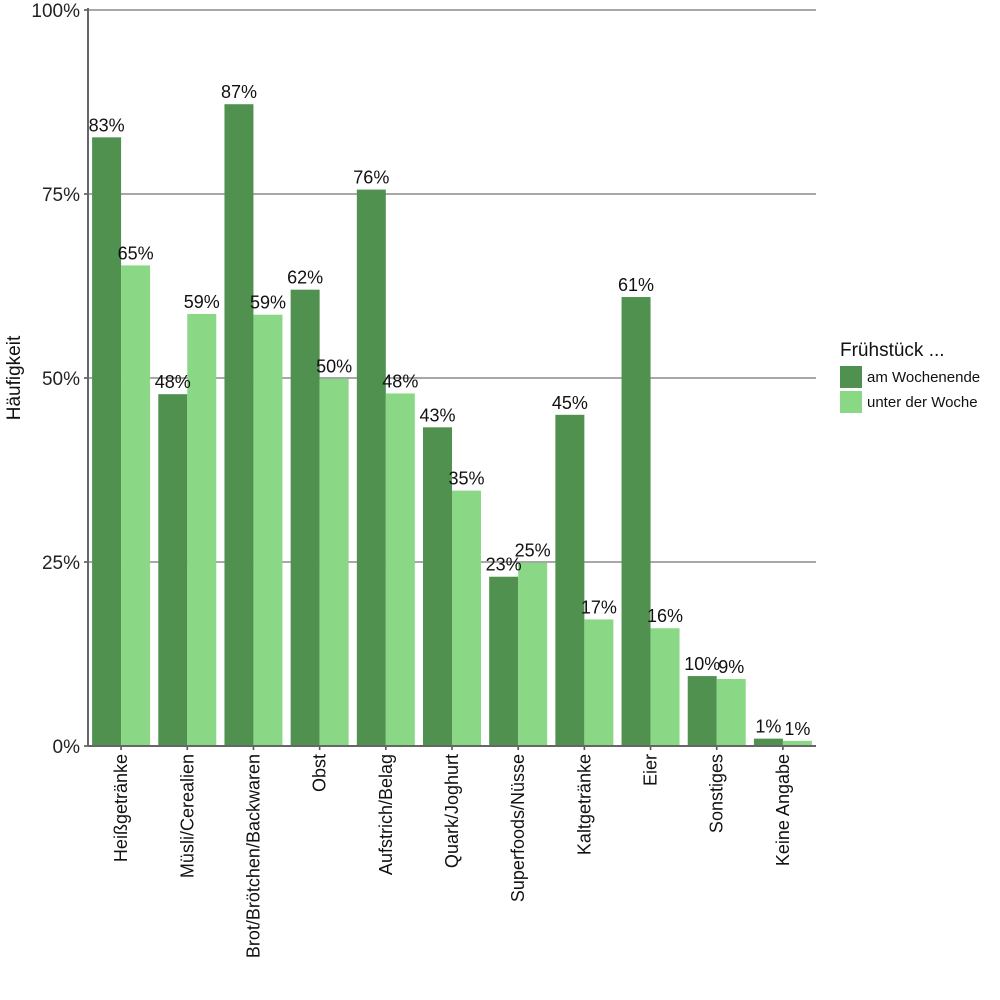  I want to click on data-label: 83%, so click(107, 125).